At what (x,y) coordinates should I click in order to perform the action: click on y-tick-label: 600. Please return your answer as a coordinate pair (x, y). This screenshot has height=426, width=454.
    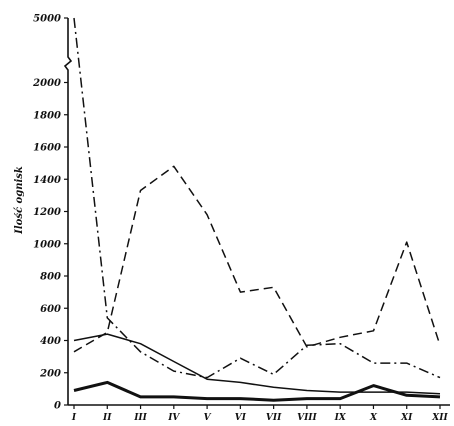
    Looking at the image, I should click on (50, 309).